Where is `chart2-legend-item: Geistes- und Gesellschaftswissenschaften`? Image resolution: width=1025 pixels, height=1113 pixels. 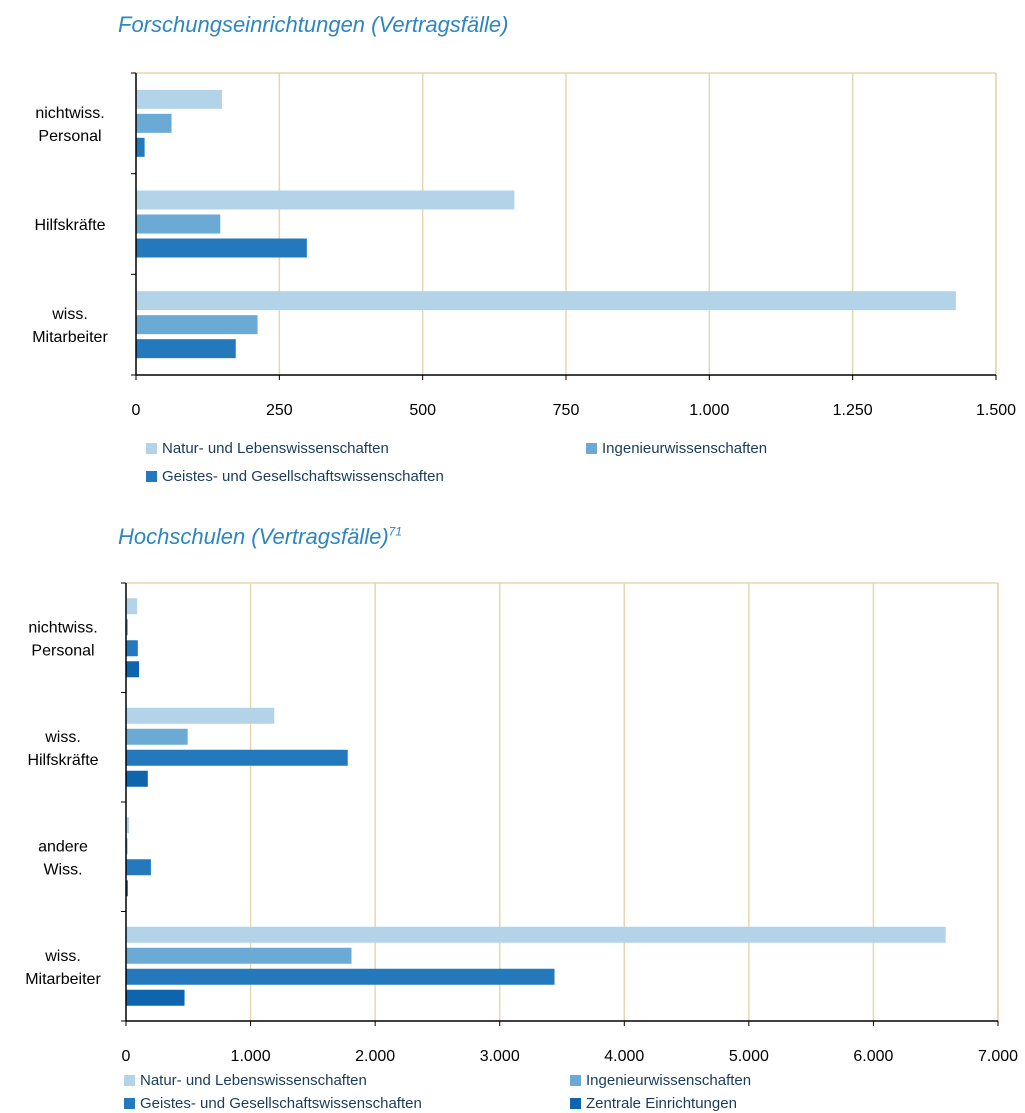 chart2-legend-item: Geistes- und Gesellschaftswissenschaften is located at coordinates (273, 1103).